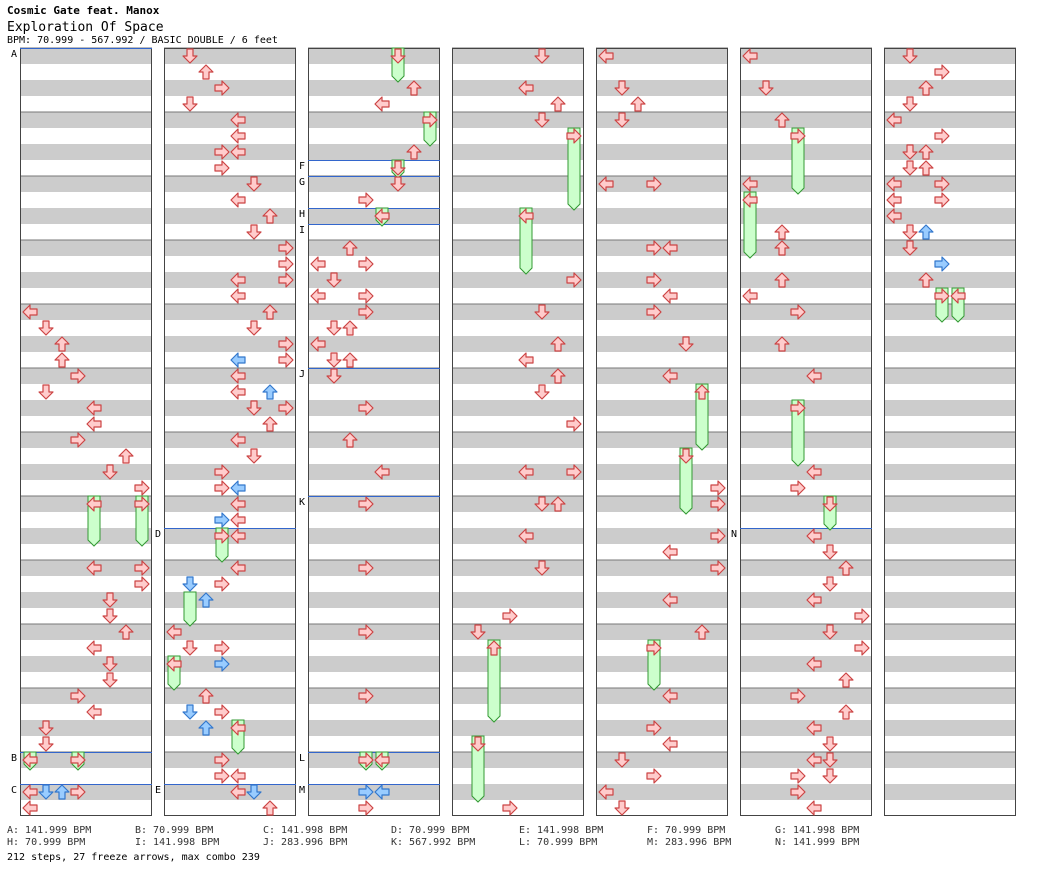 The image size is (1040, 888). What do you see at coordinates (49, 830) in the screenshot?
I see `bpm-legend-item: A: 141.999 BPM` at bounding box center [49, 830].